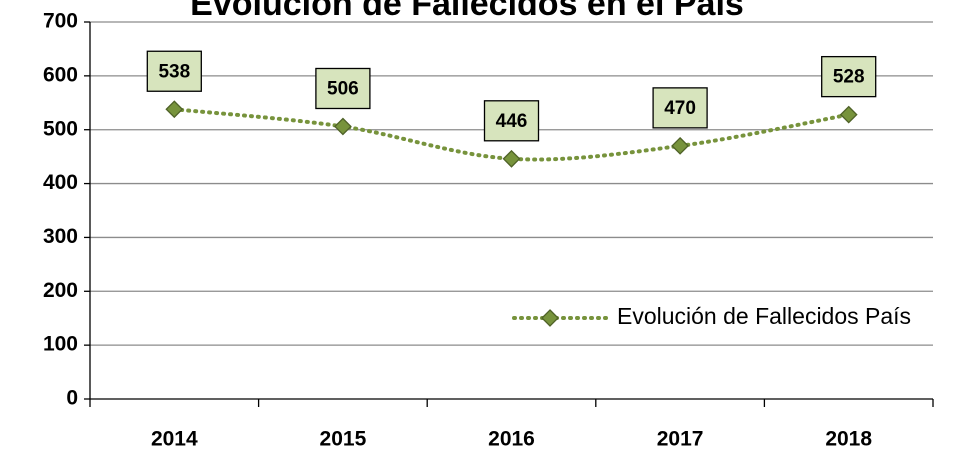 The image size is (953, 452). I want to click on data-label: 446, so click(512, 121).